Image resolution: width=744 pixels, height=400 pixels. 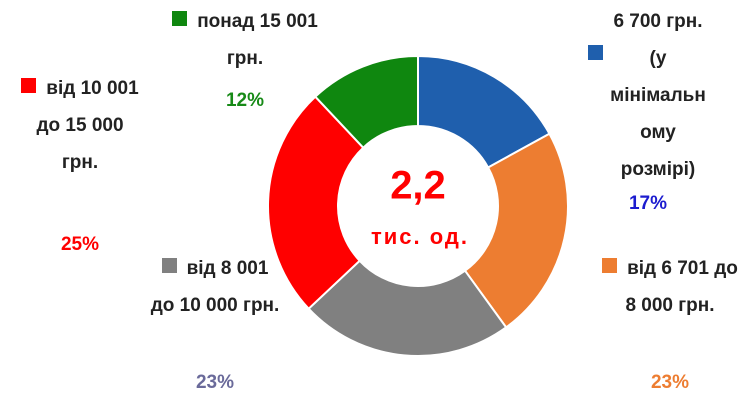 I want to click on slice-label: від 10 001 до 15 000 грн., so click(x=80, y=125).